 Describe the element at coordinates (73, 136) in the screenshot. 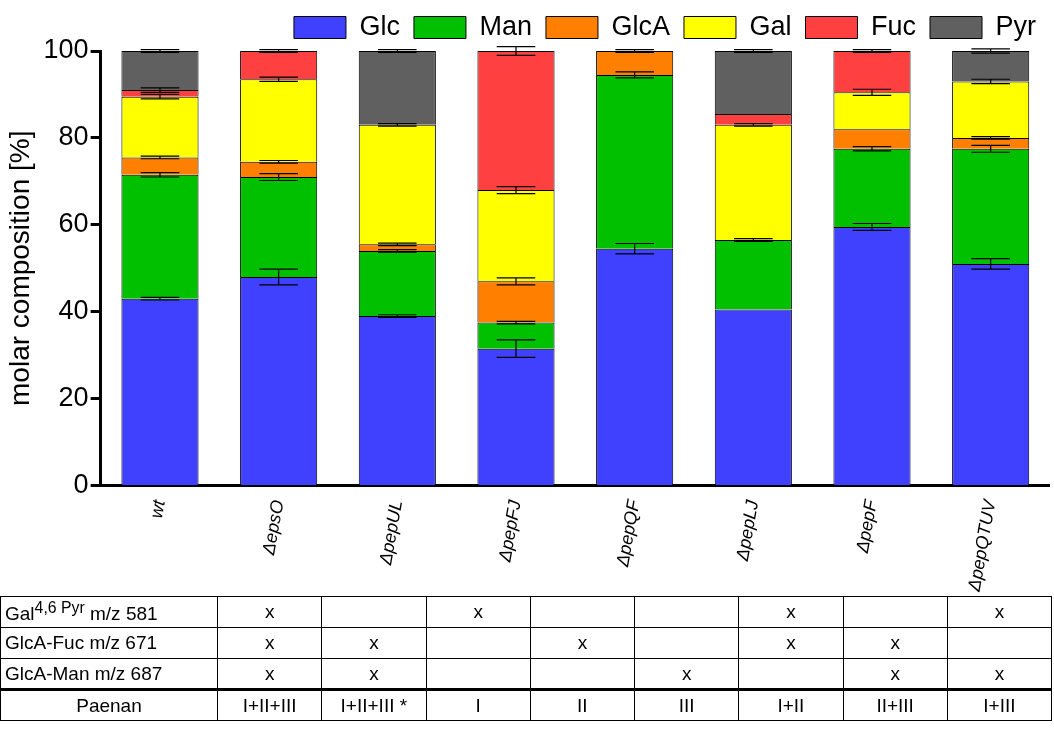

I see `y-tick-label: 80` at that location.